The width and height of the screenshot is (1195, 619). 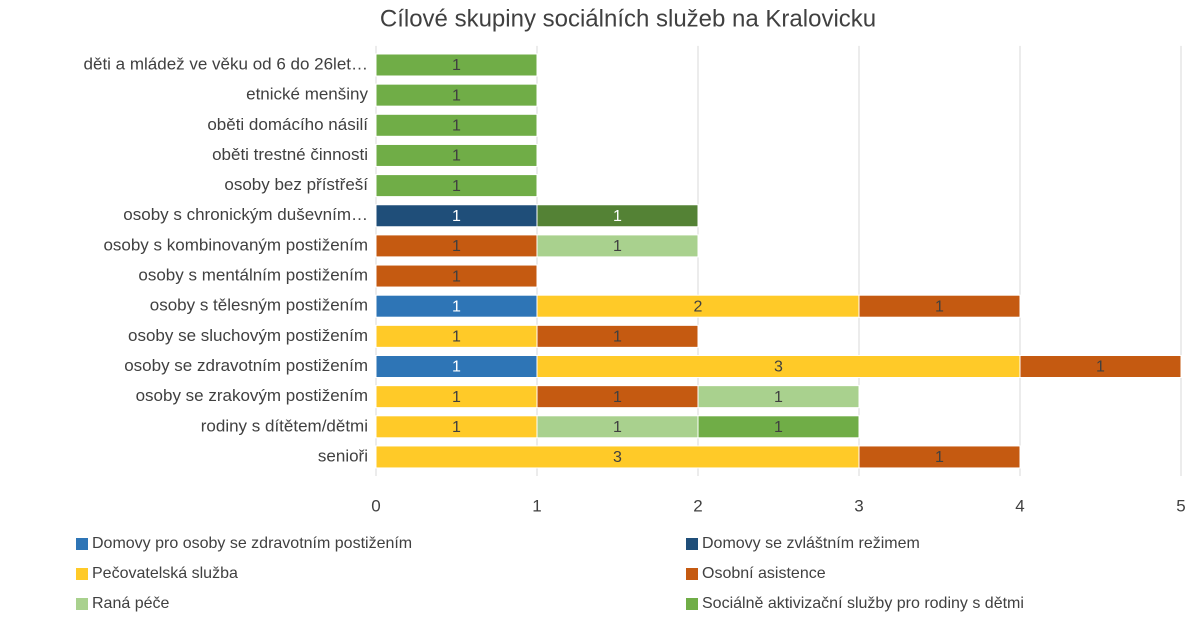 I want to click on x-tick-label: 4, so click(x=1019, y=505).